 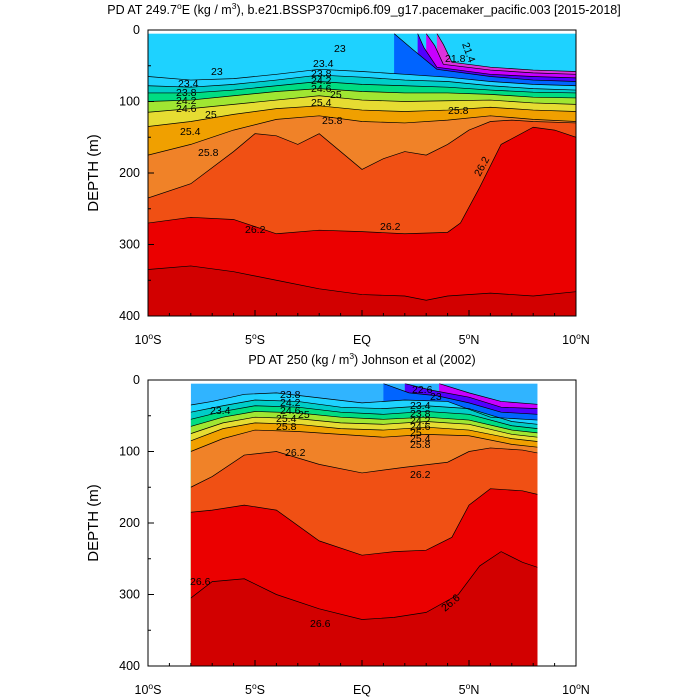 I want to click on contour-label-23-4: 23.4, so click(x=220, y=411).